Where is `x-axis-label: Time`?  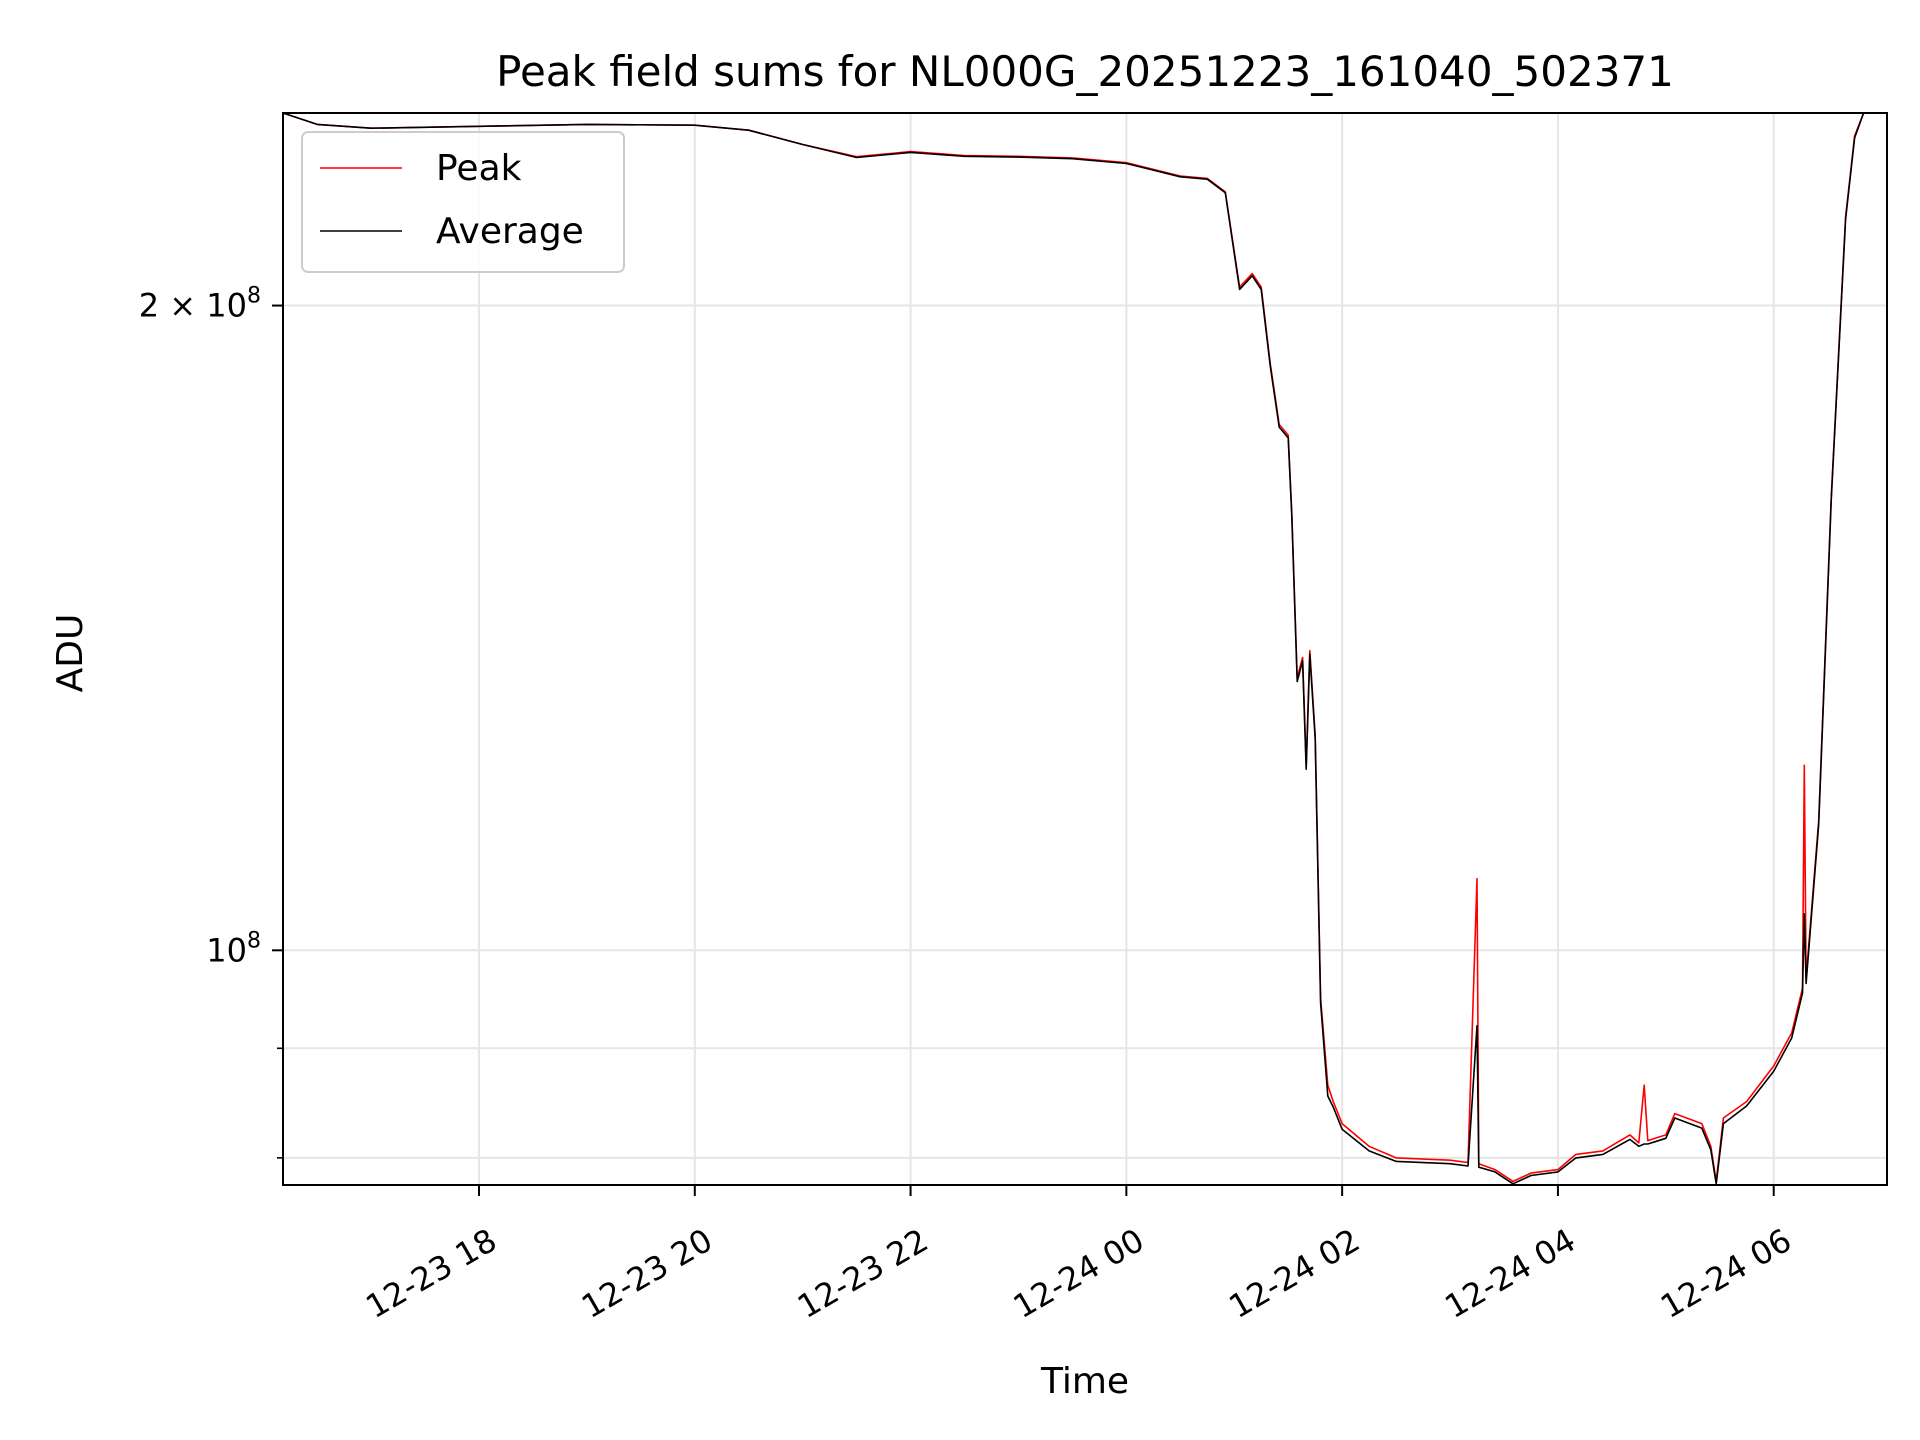 x-axis-label: Time is located at coordinates (1084, 1381).